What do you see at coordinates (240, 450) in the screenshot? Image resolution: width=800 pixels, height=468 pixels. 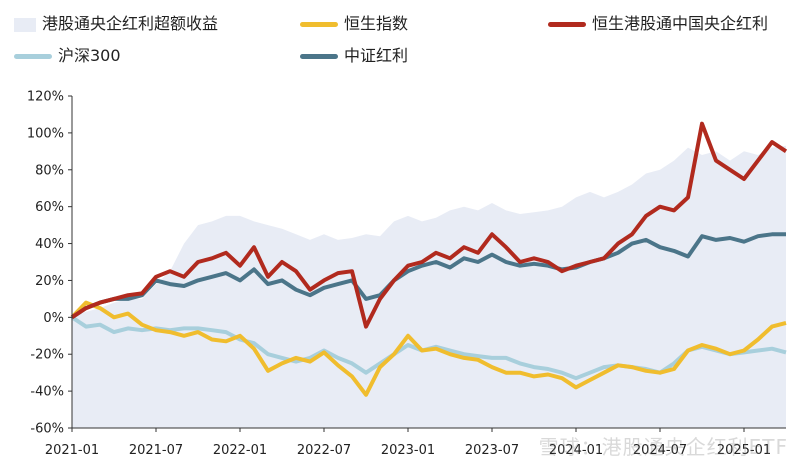 I see `x-tick-label: 2022-01` at bounding box center [240, 450].